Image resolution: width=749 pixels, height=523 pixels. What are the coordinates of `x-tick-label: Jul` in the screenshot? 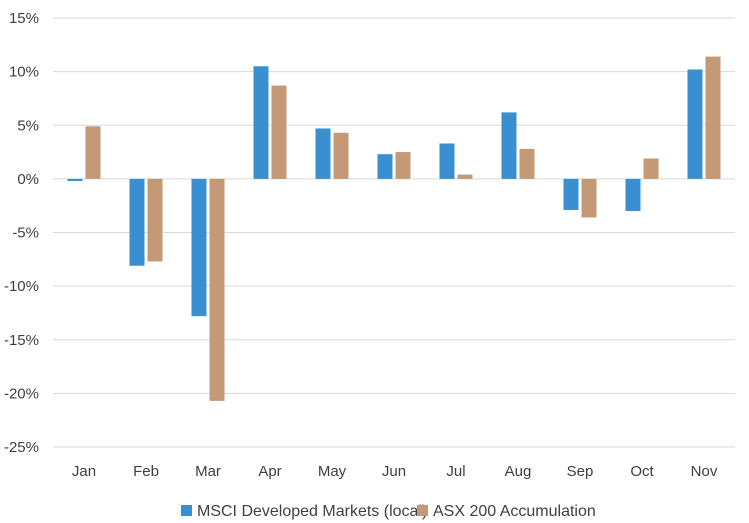 It's located at (455, 471).